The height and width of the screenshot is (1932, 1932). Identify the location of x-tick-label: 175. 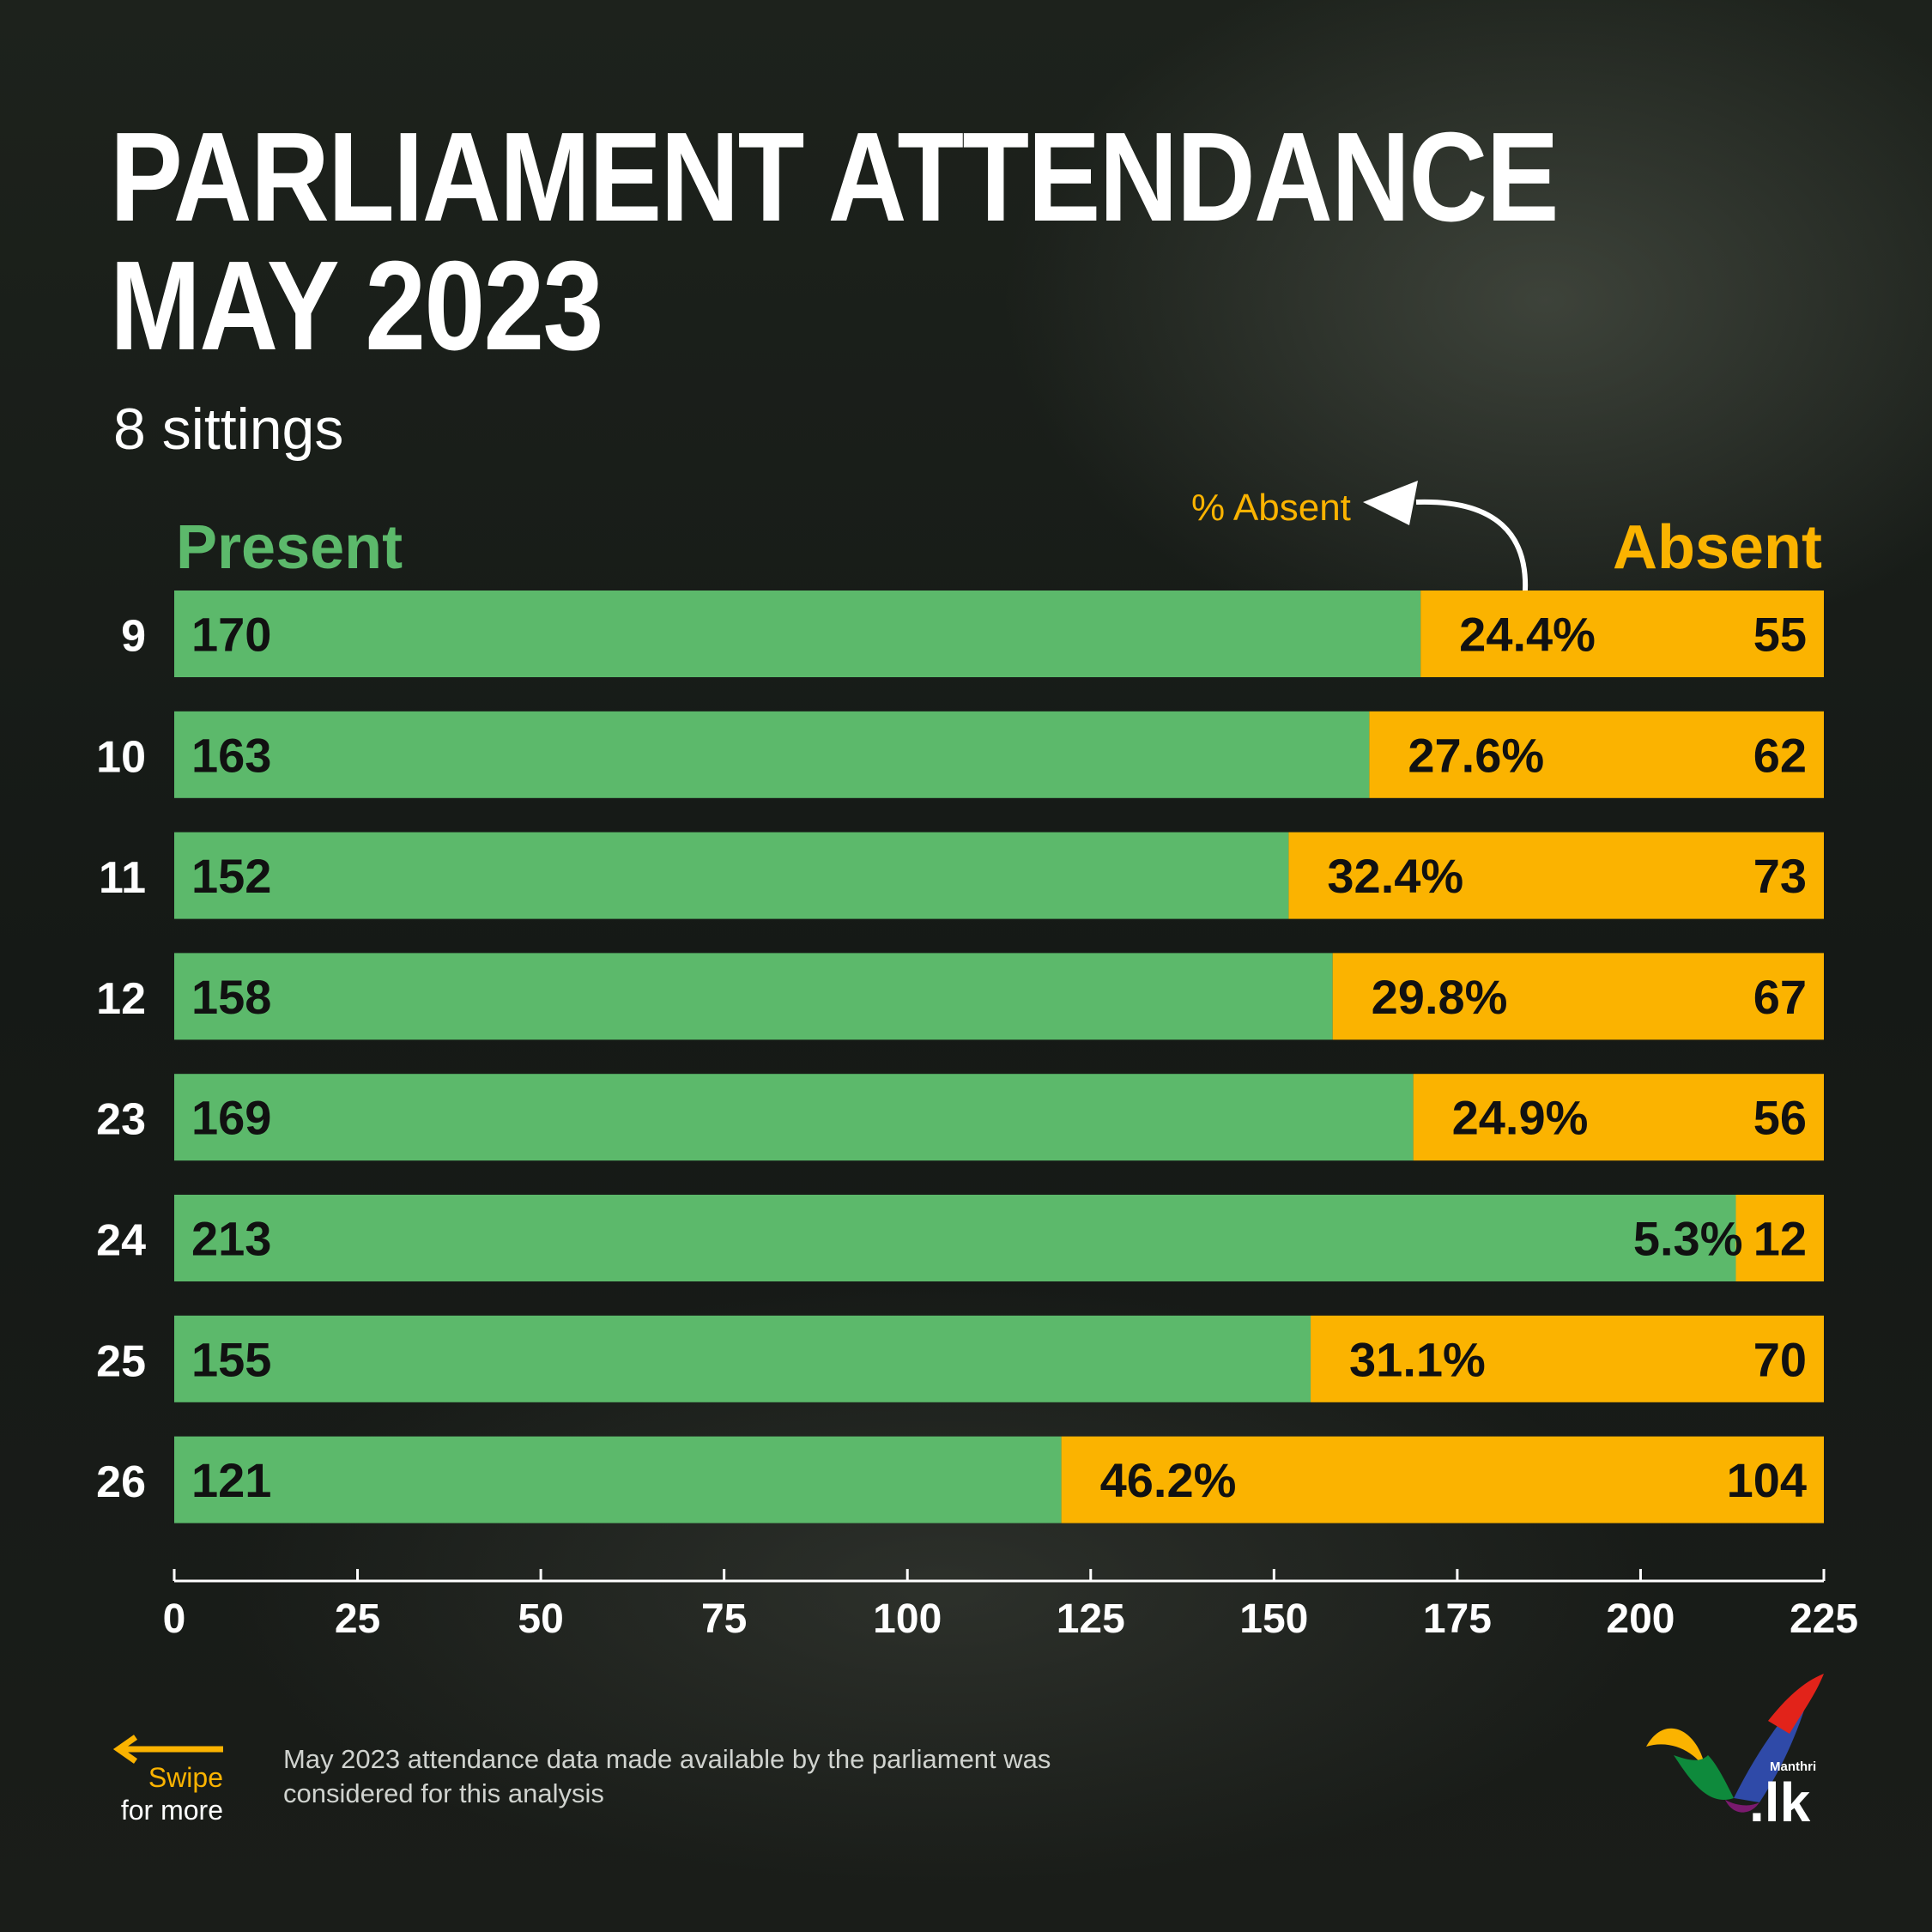
(1458, 1619).